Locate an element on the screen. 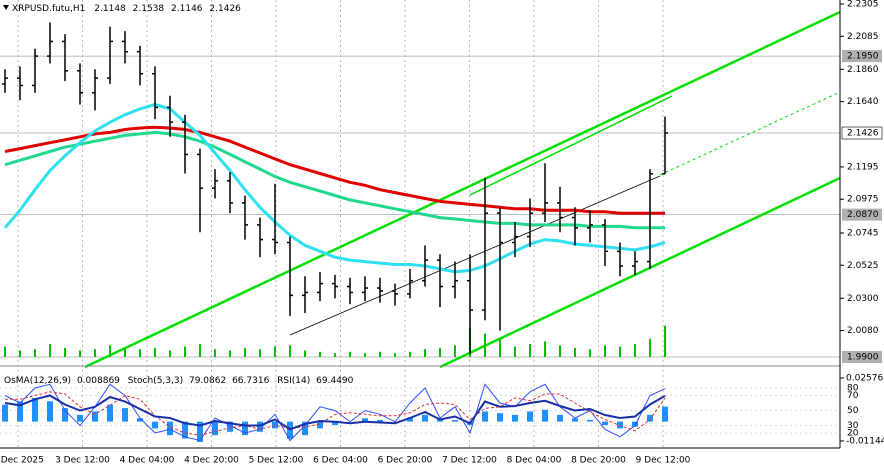 The height and width of the screenshot is (469, 884). osma-name: OsMA(12,26,9) is located at coordinates (37, 381).